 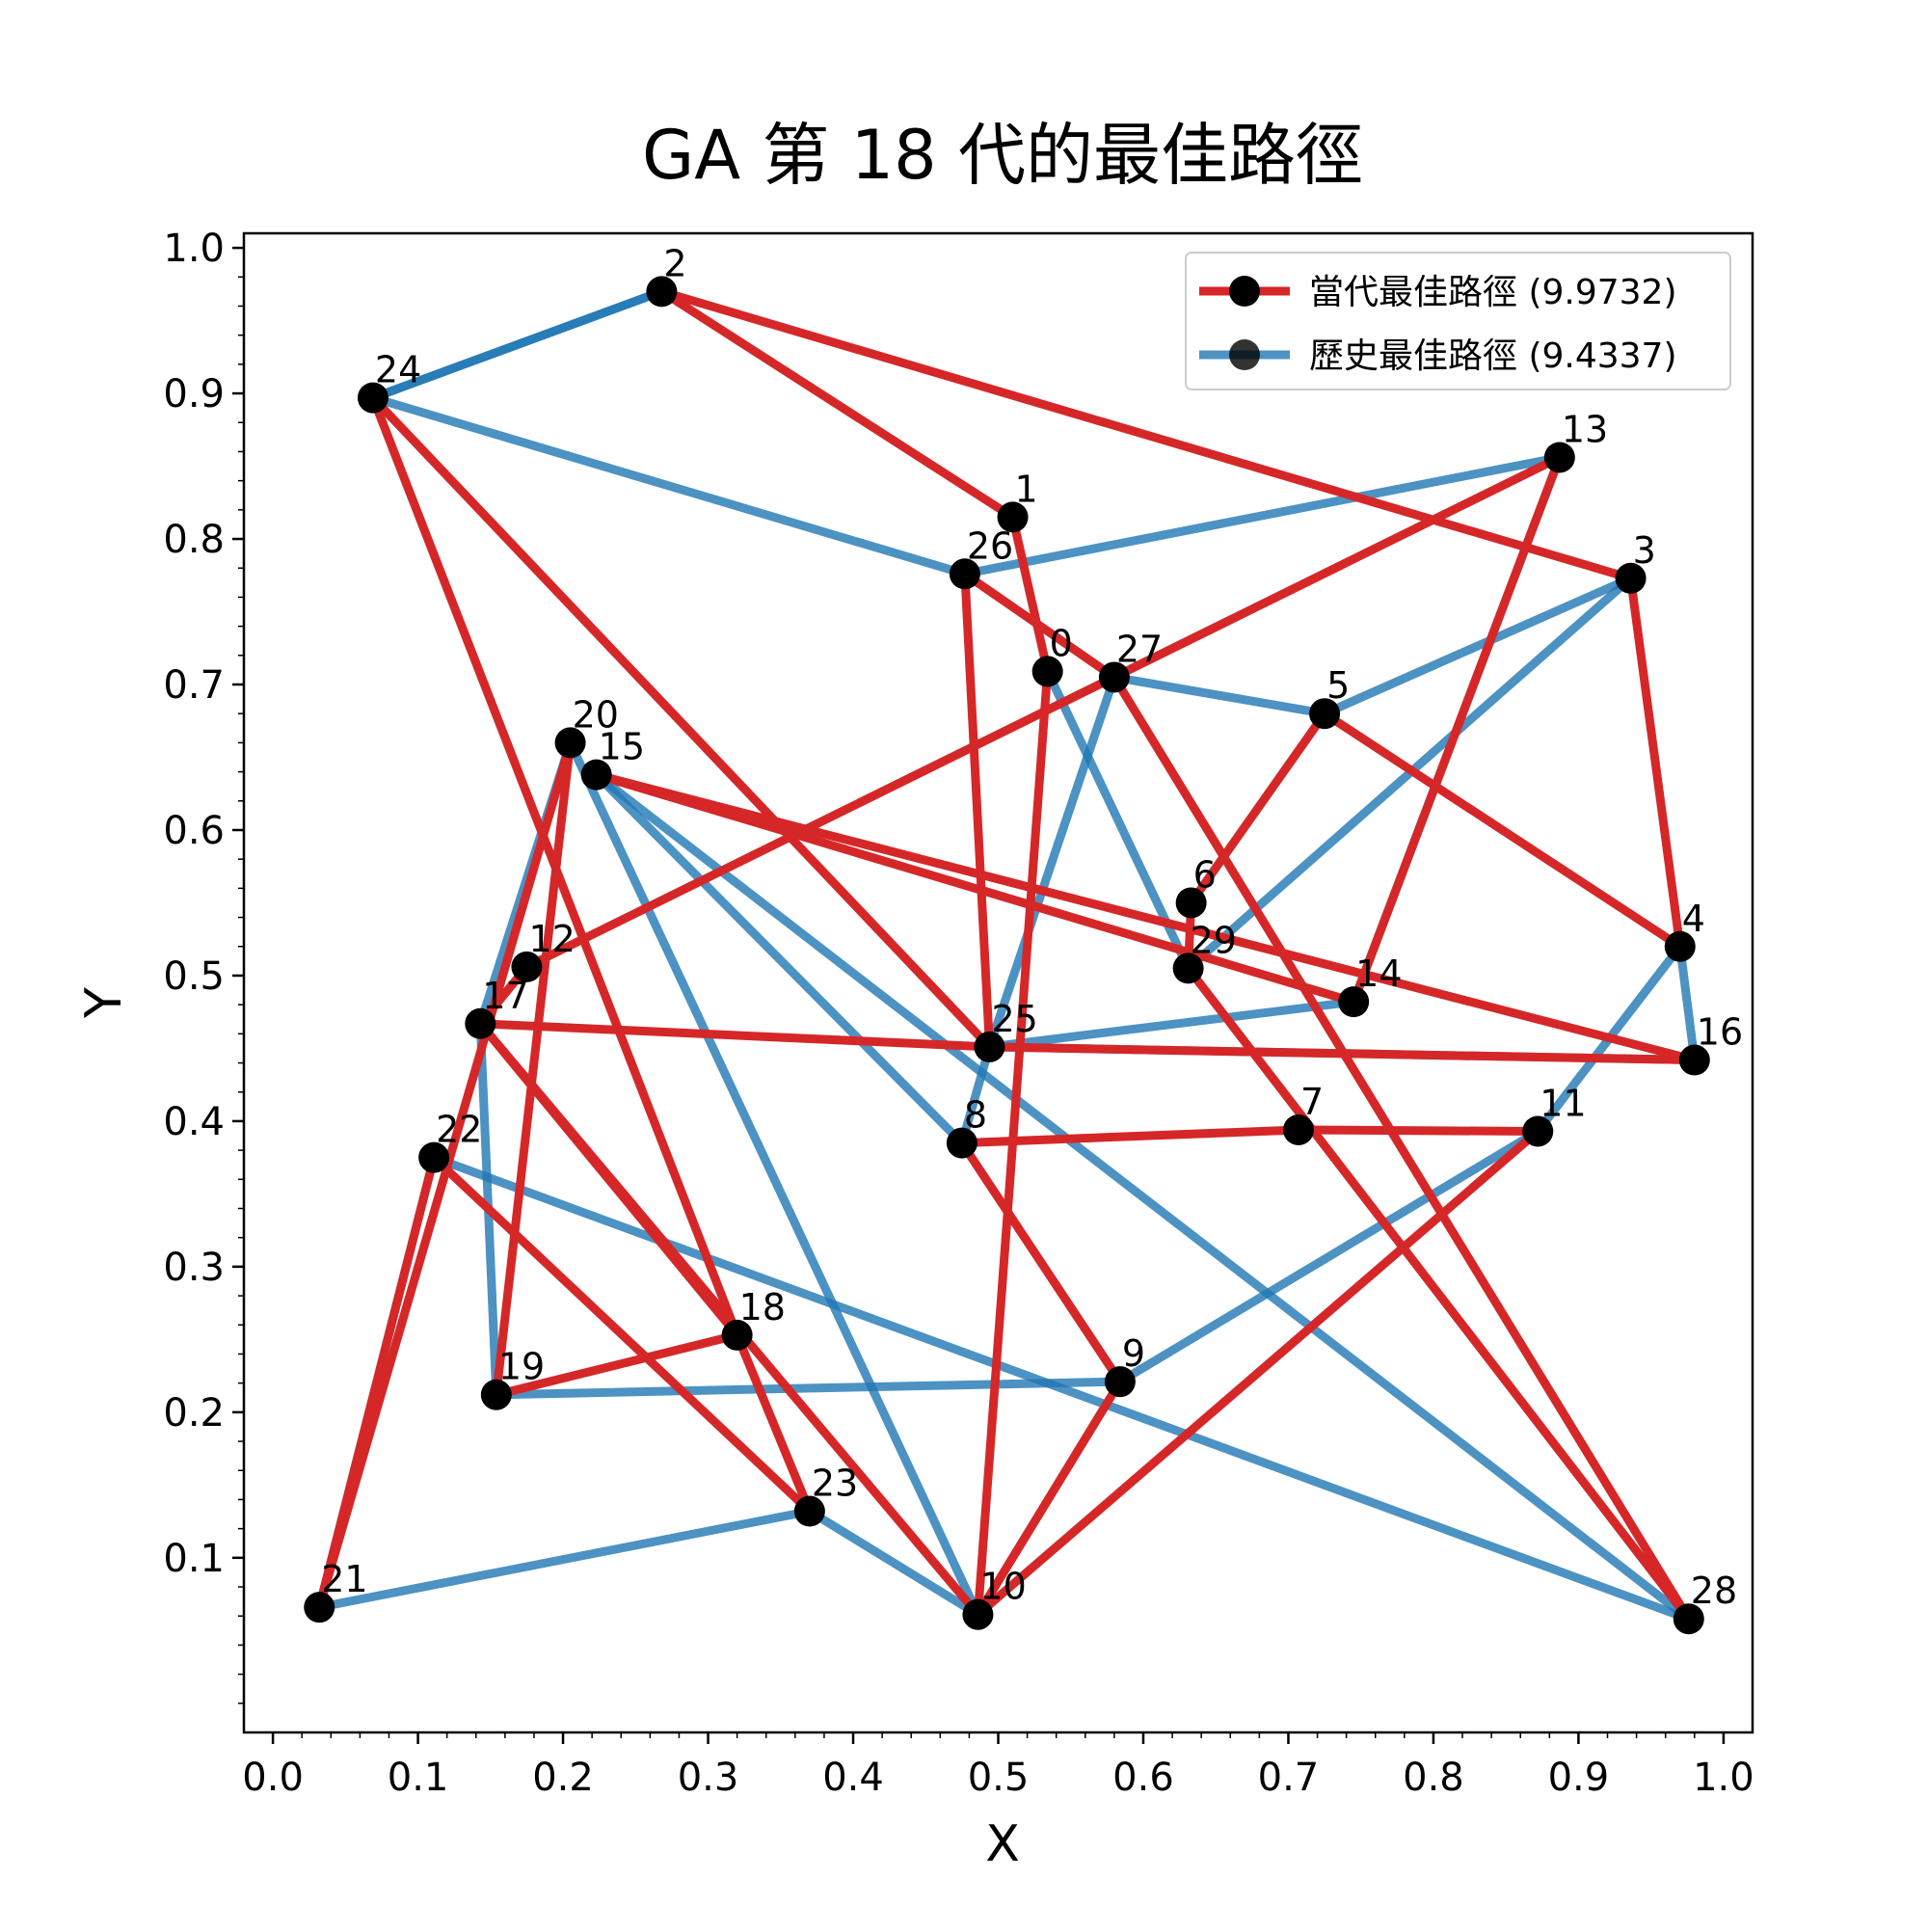 What do you see at coordinates (1585, 429) in the screenshot?
I see `city-label: 13` at bounding box center [1585, 429].